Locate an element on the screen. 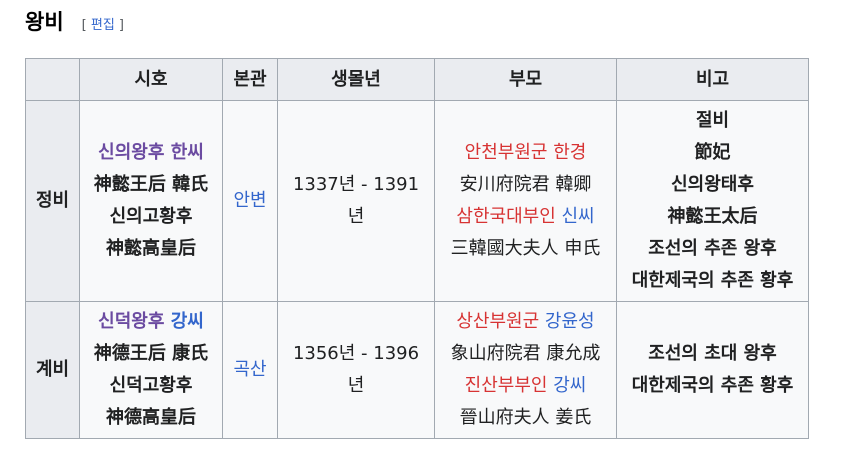 Image resolution: width=854 pixels, height=454 pixels. clan-seat-cell: 안변 is located at coordinates (250, 201).